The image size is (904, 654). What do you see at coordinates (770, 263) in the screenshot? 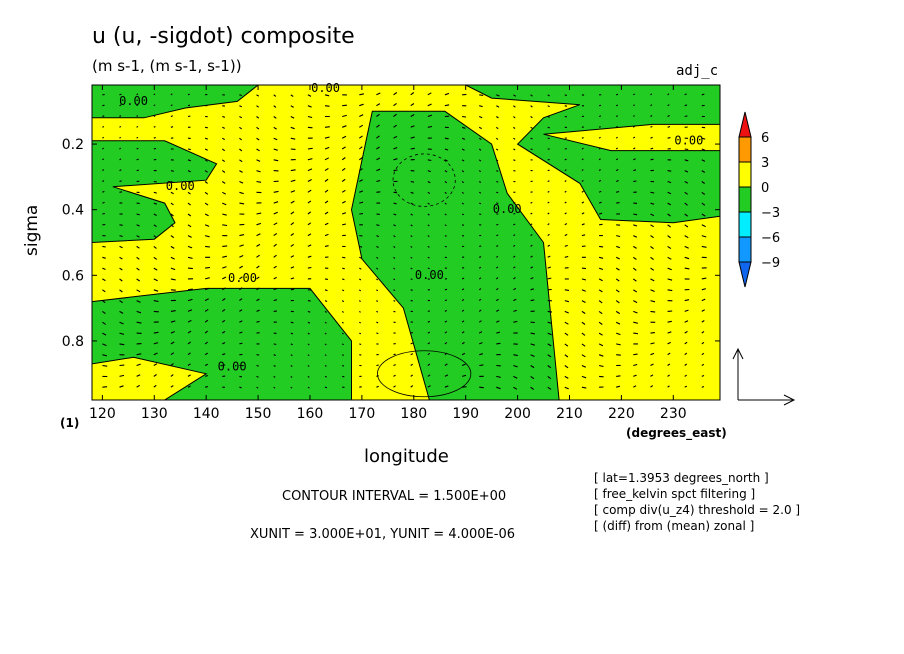
I see `colorbar-label: −9` at bounding box center [770, 263].